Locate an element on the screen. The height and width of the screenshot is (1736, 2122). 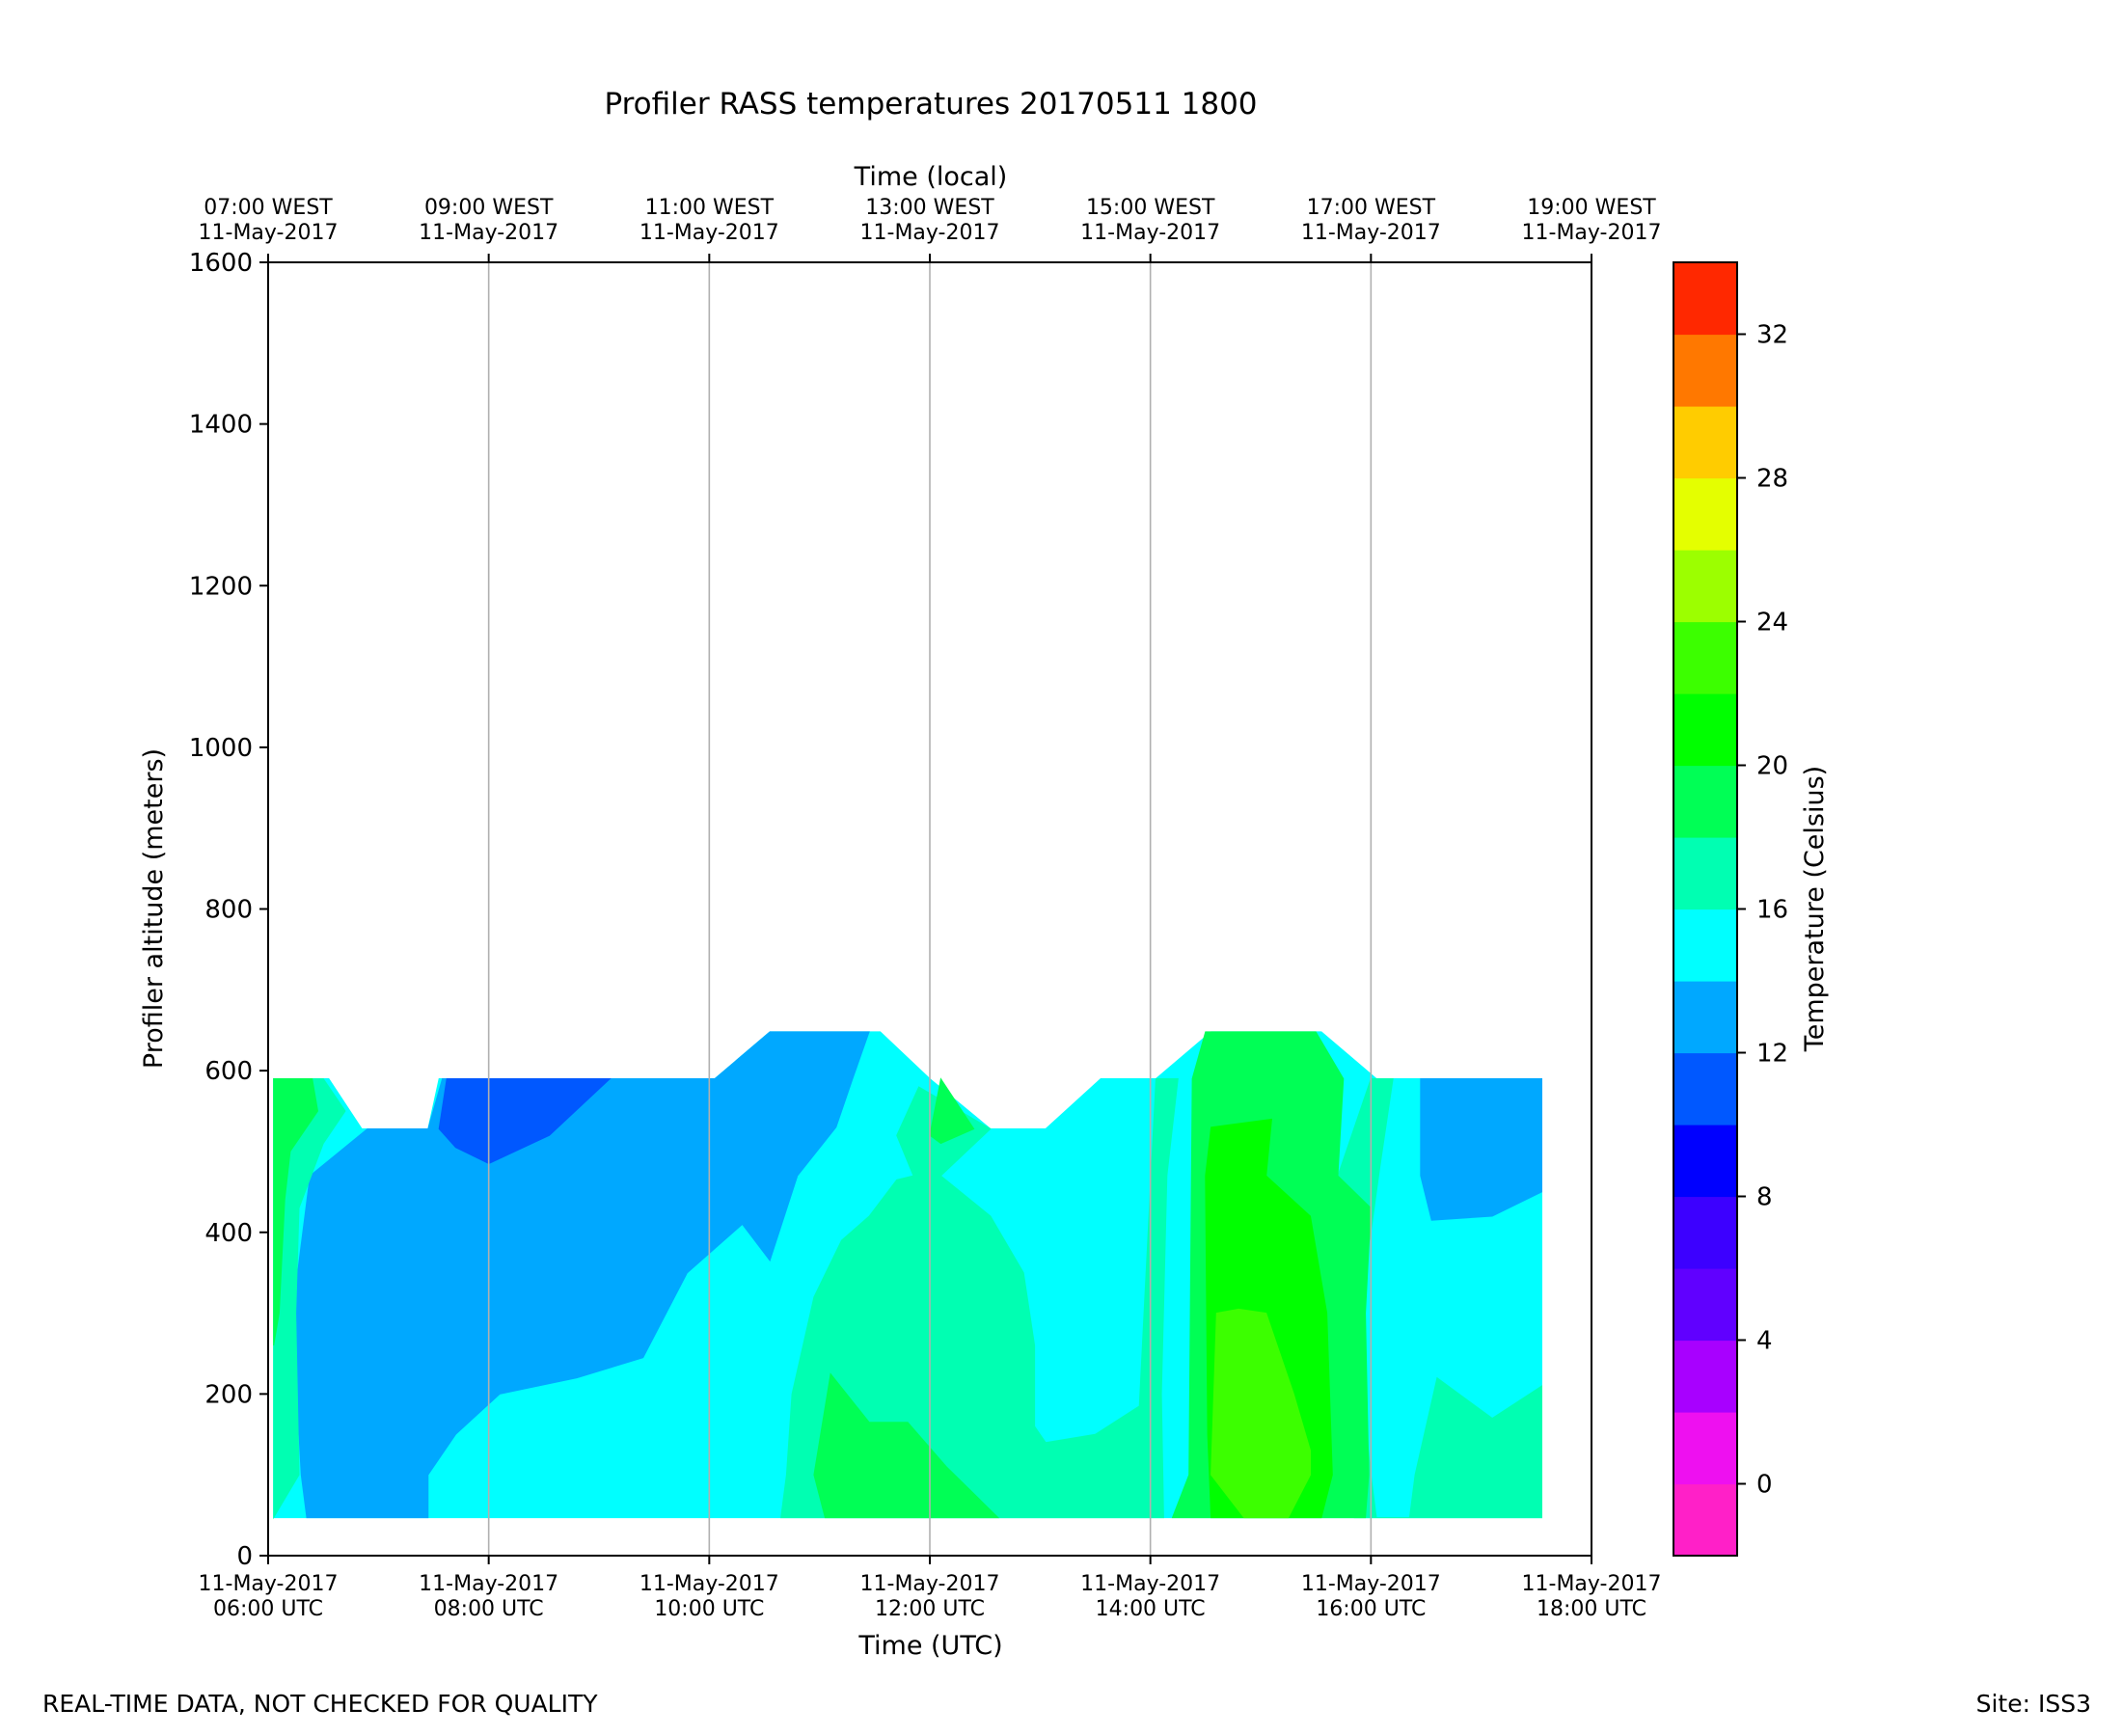
x-tick-label-time: 14:00 UTC is located at coordinates (1151, 1609).